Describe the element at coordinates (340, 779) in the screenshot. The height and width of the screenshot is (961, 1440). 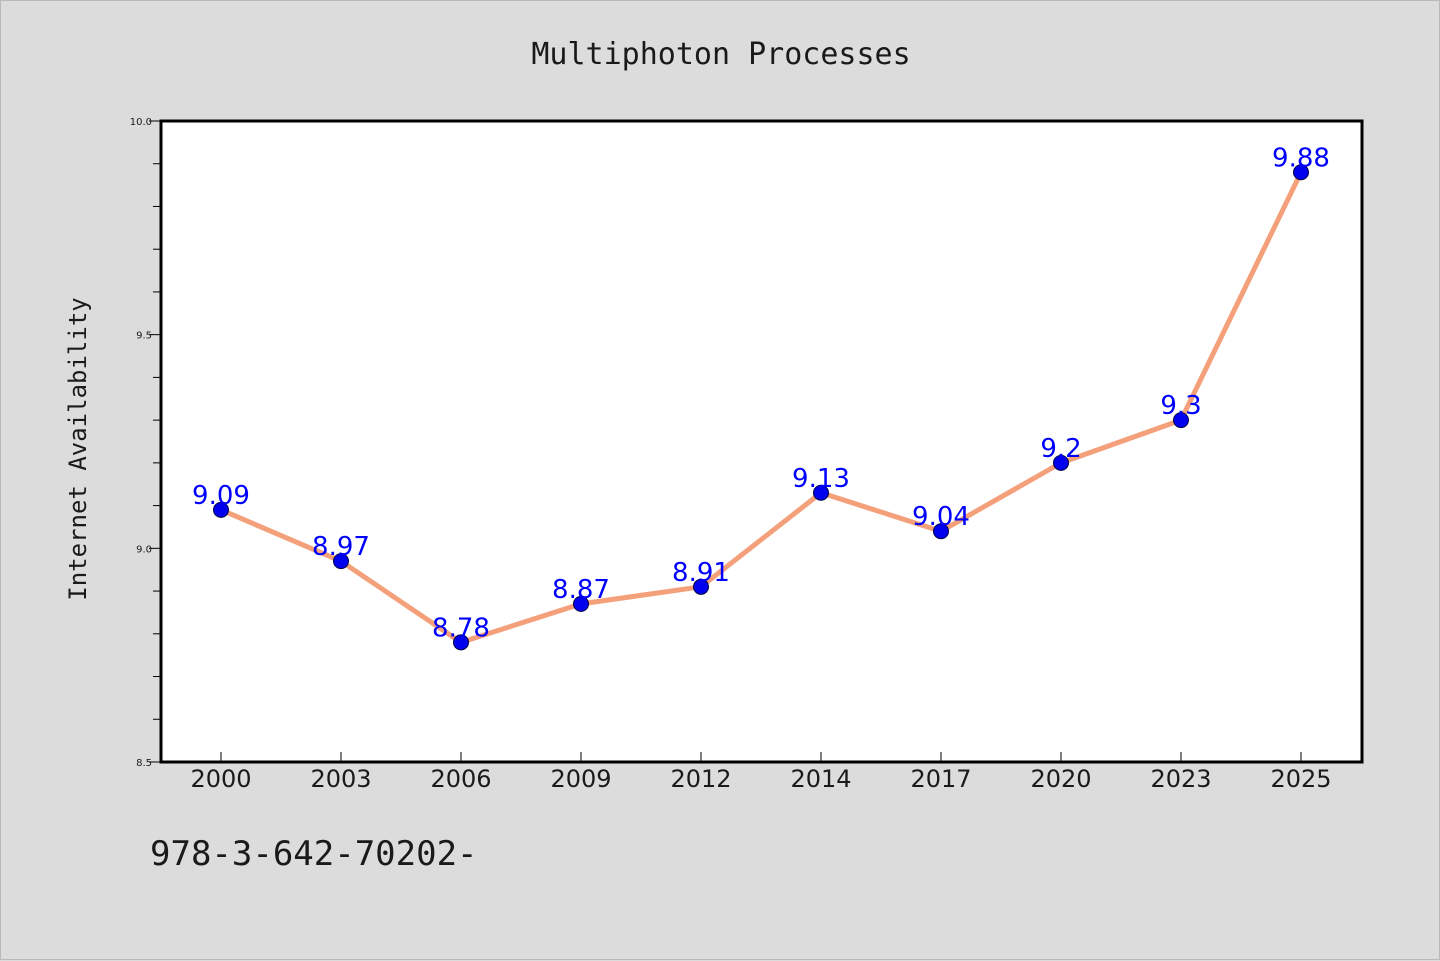
I see `x-tick-label: 2003` at that location.